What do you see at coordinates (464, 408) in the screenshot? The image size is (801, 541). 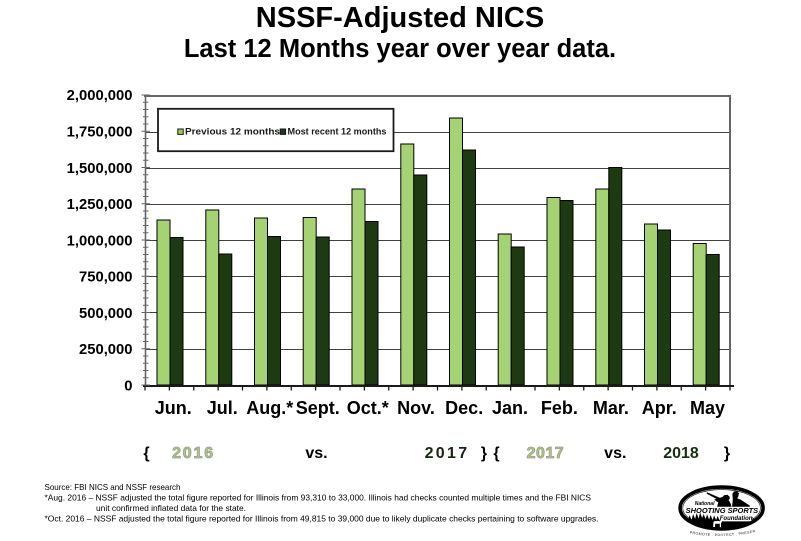 I see `svg-text: Dec.` at bounding box center [464, 408].